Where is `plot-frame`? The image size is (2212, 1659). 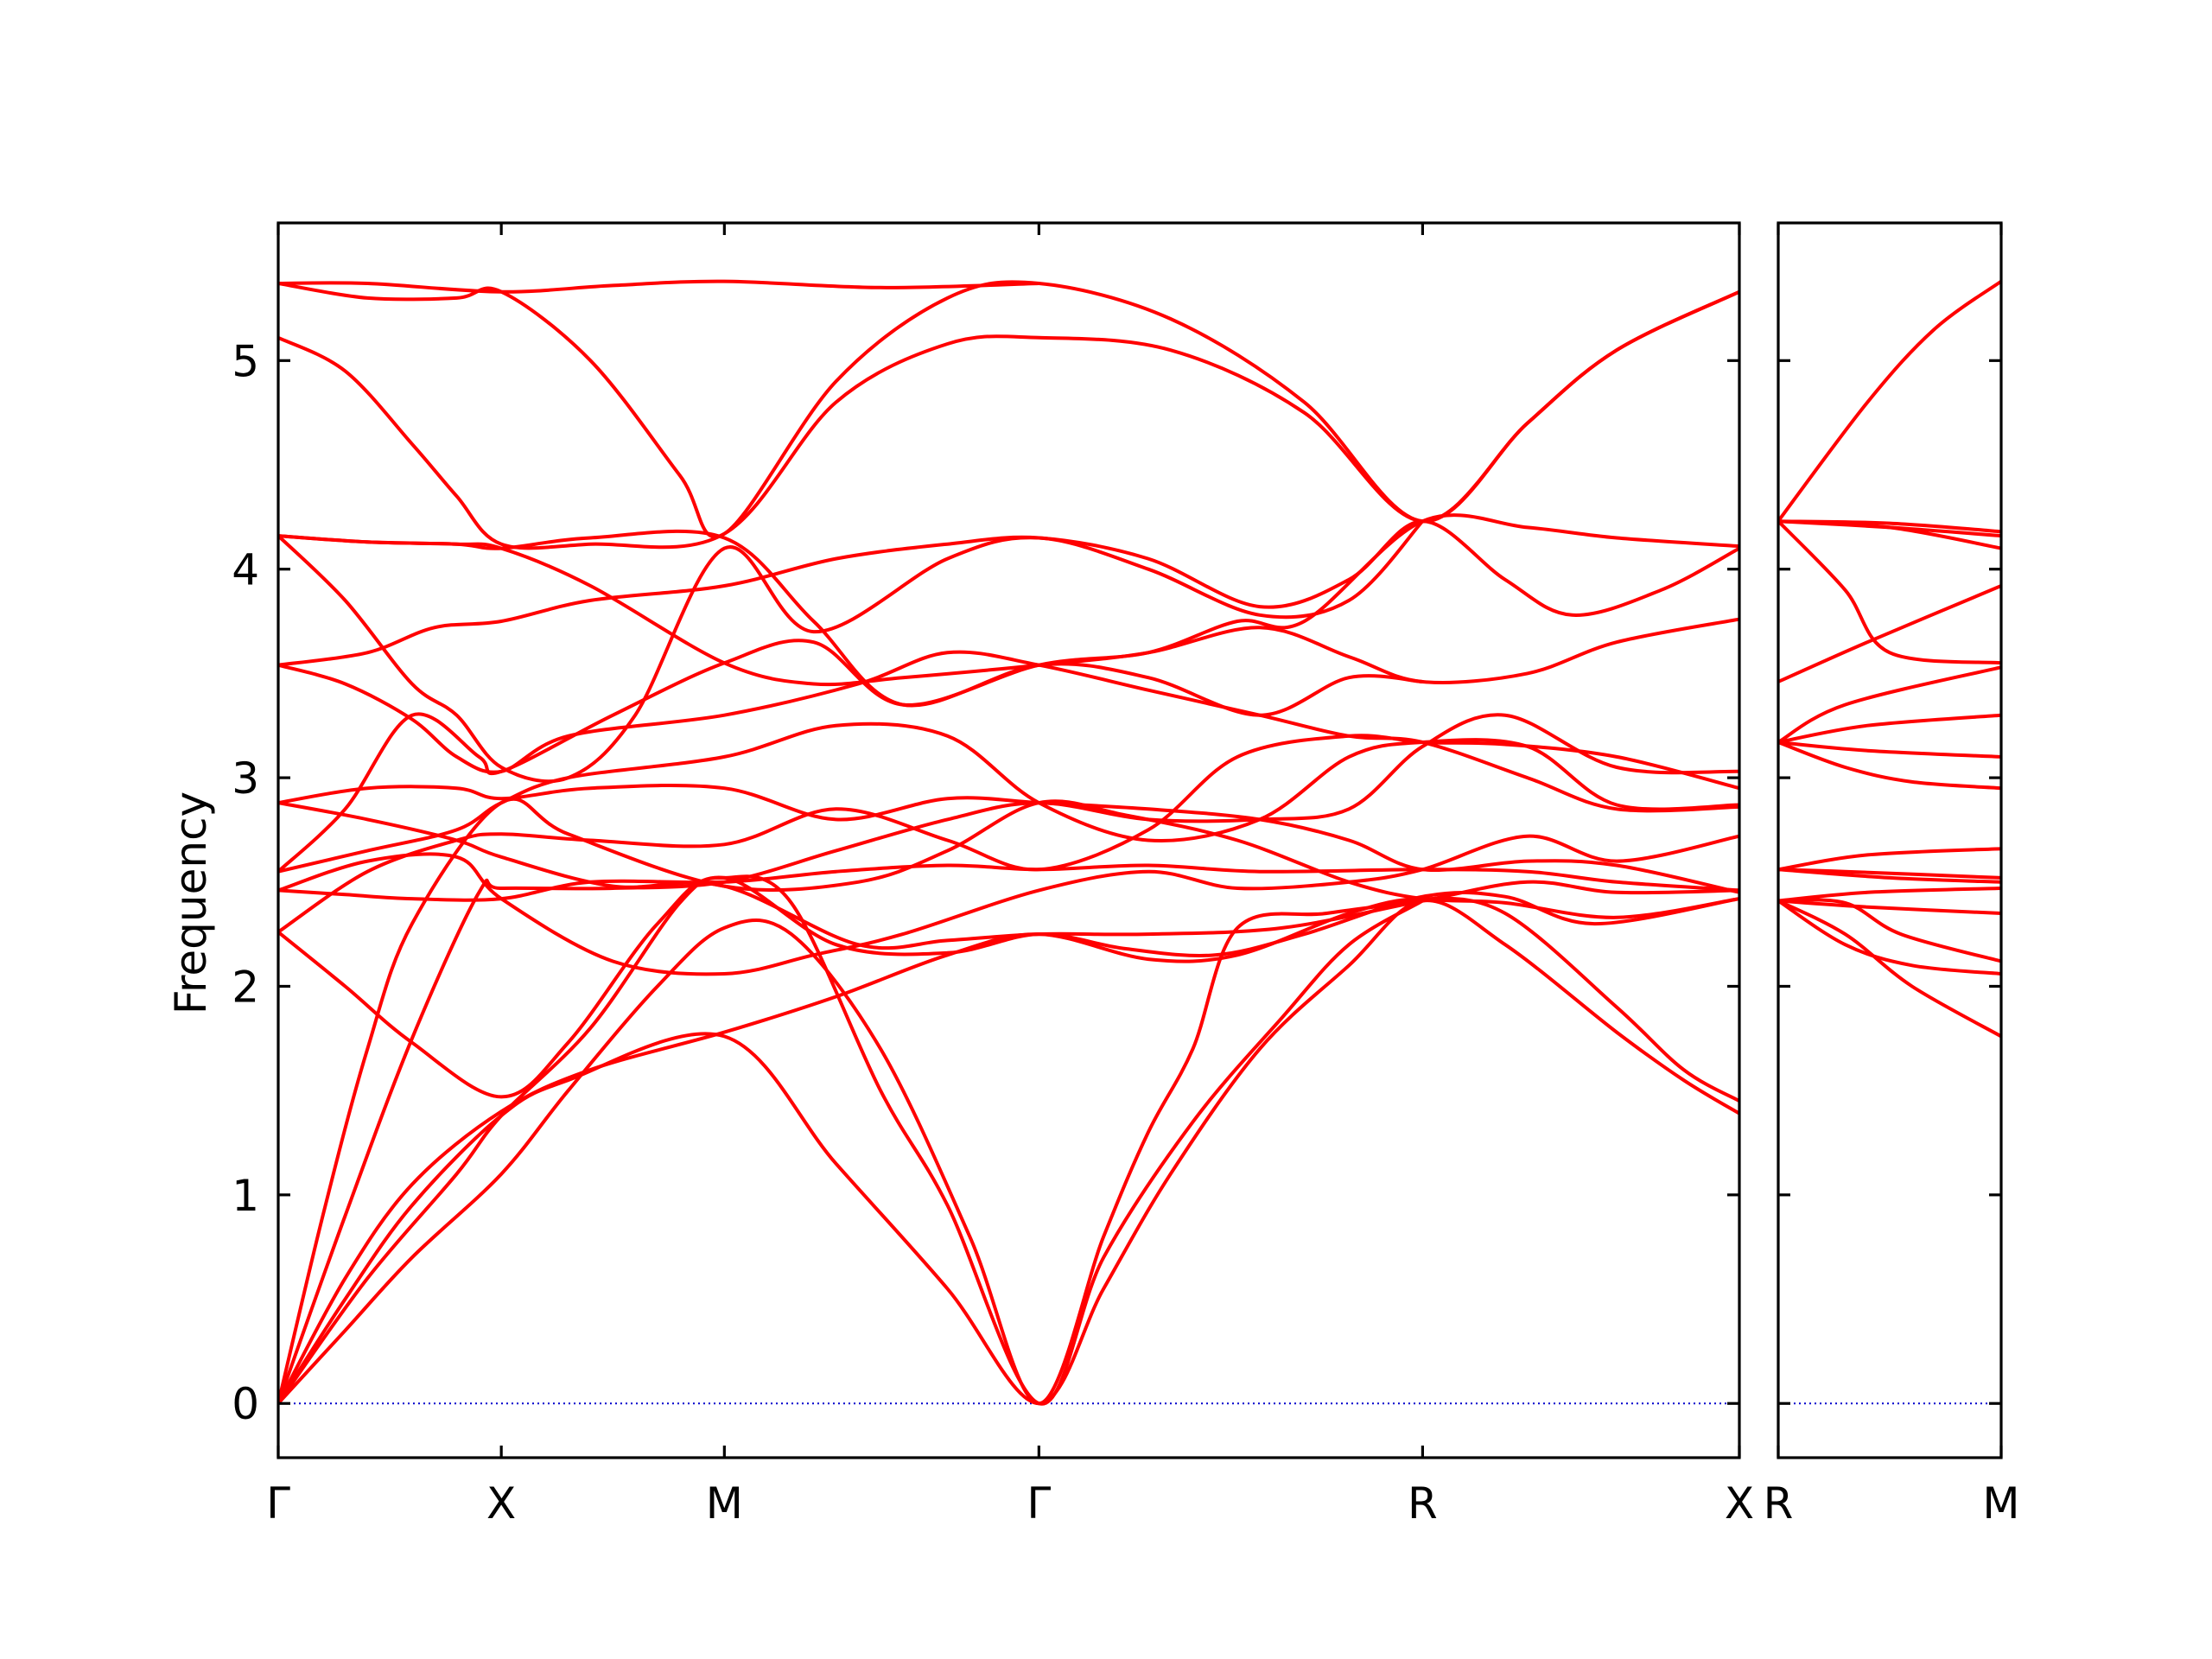 plot-frame is located at coordinates (1890, 840).